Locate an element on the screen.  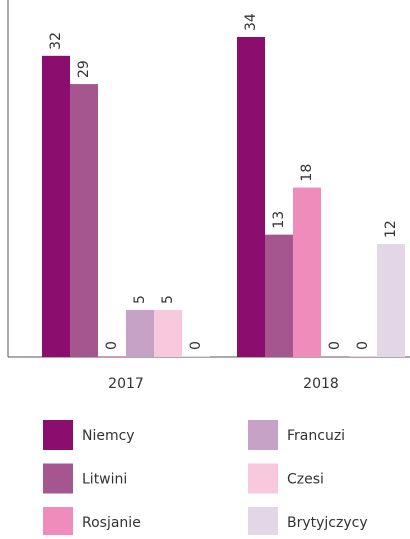
x-tick-label: 2017 is located at coordinates (126, 384).